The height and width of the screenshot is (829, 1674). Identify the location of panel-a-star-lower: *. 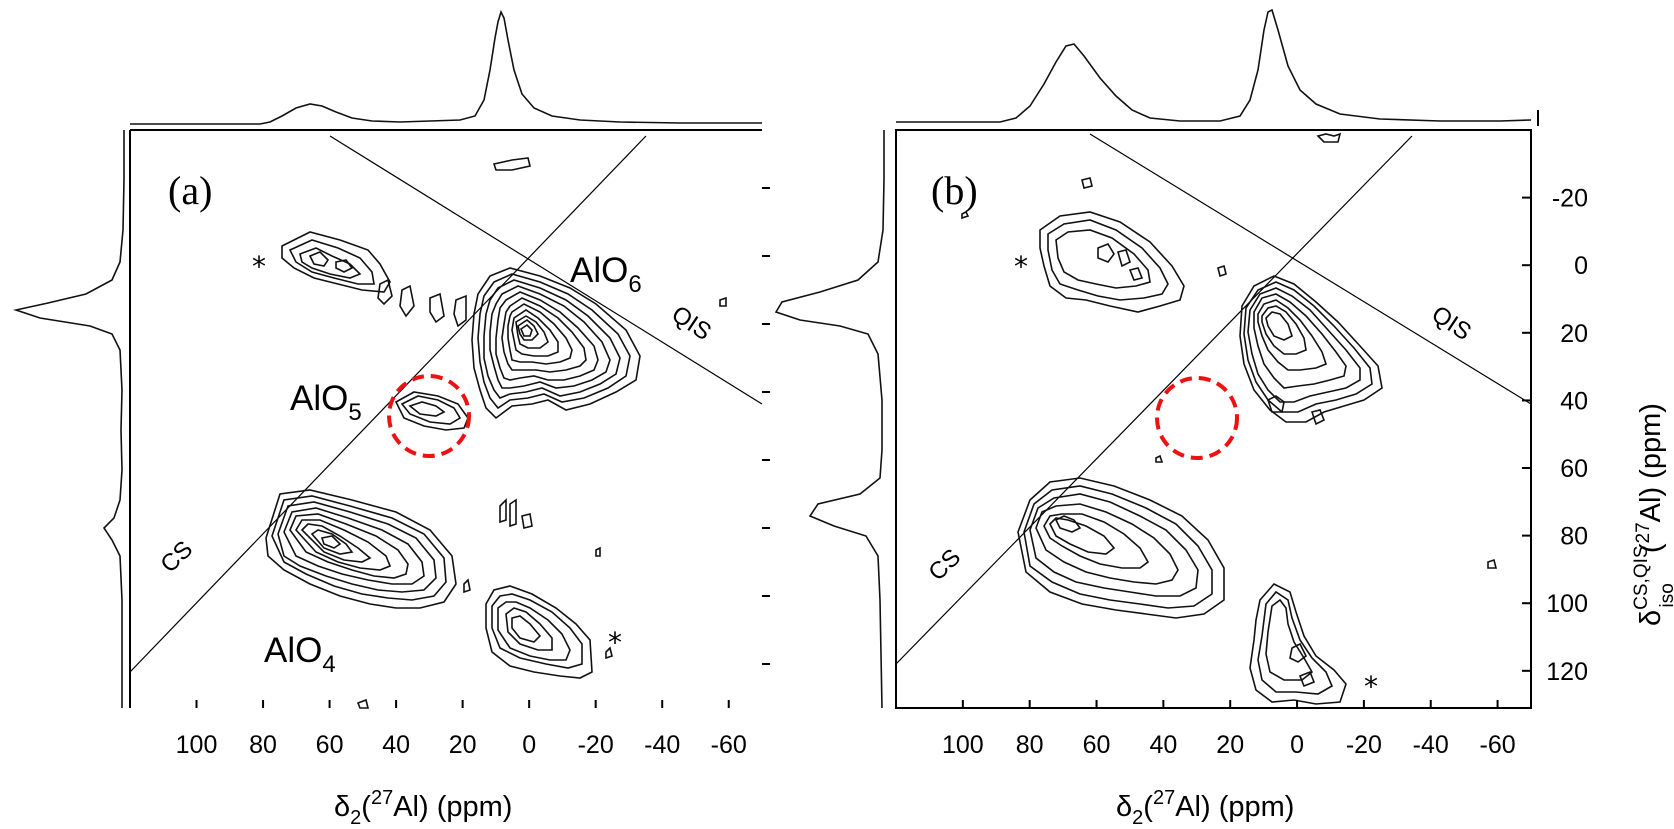
(615, 642).